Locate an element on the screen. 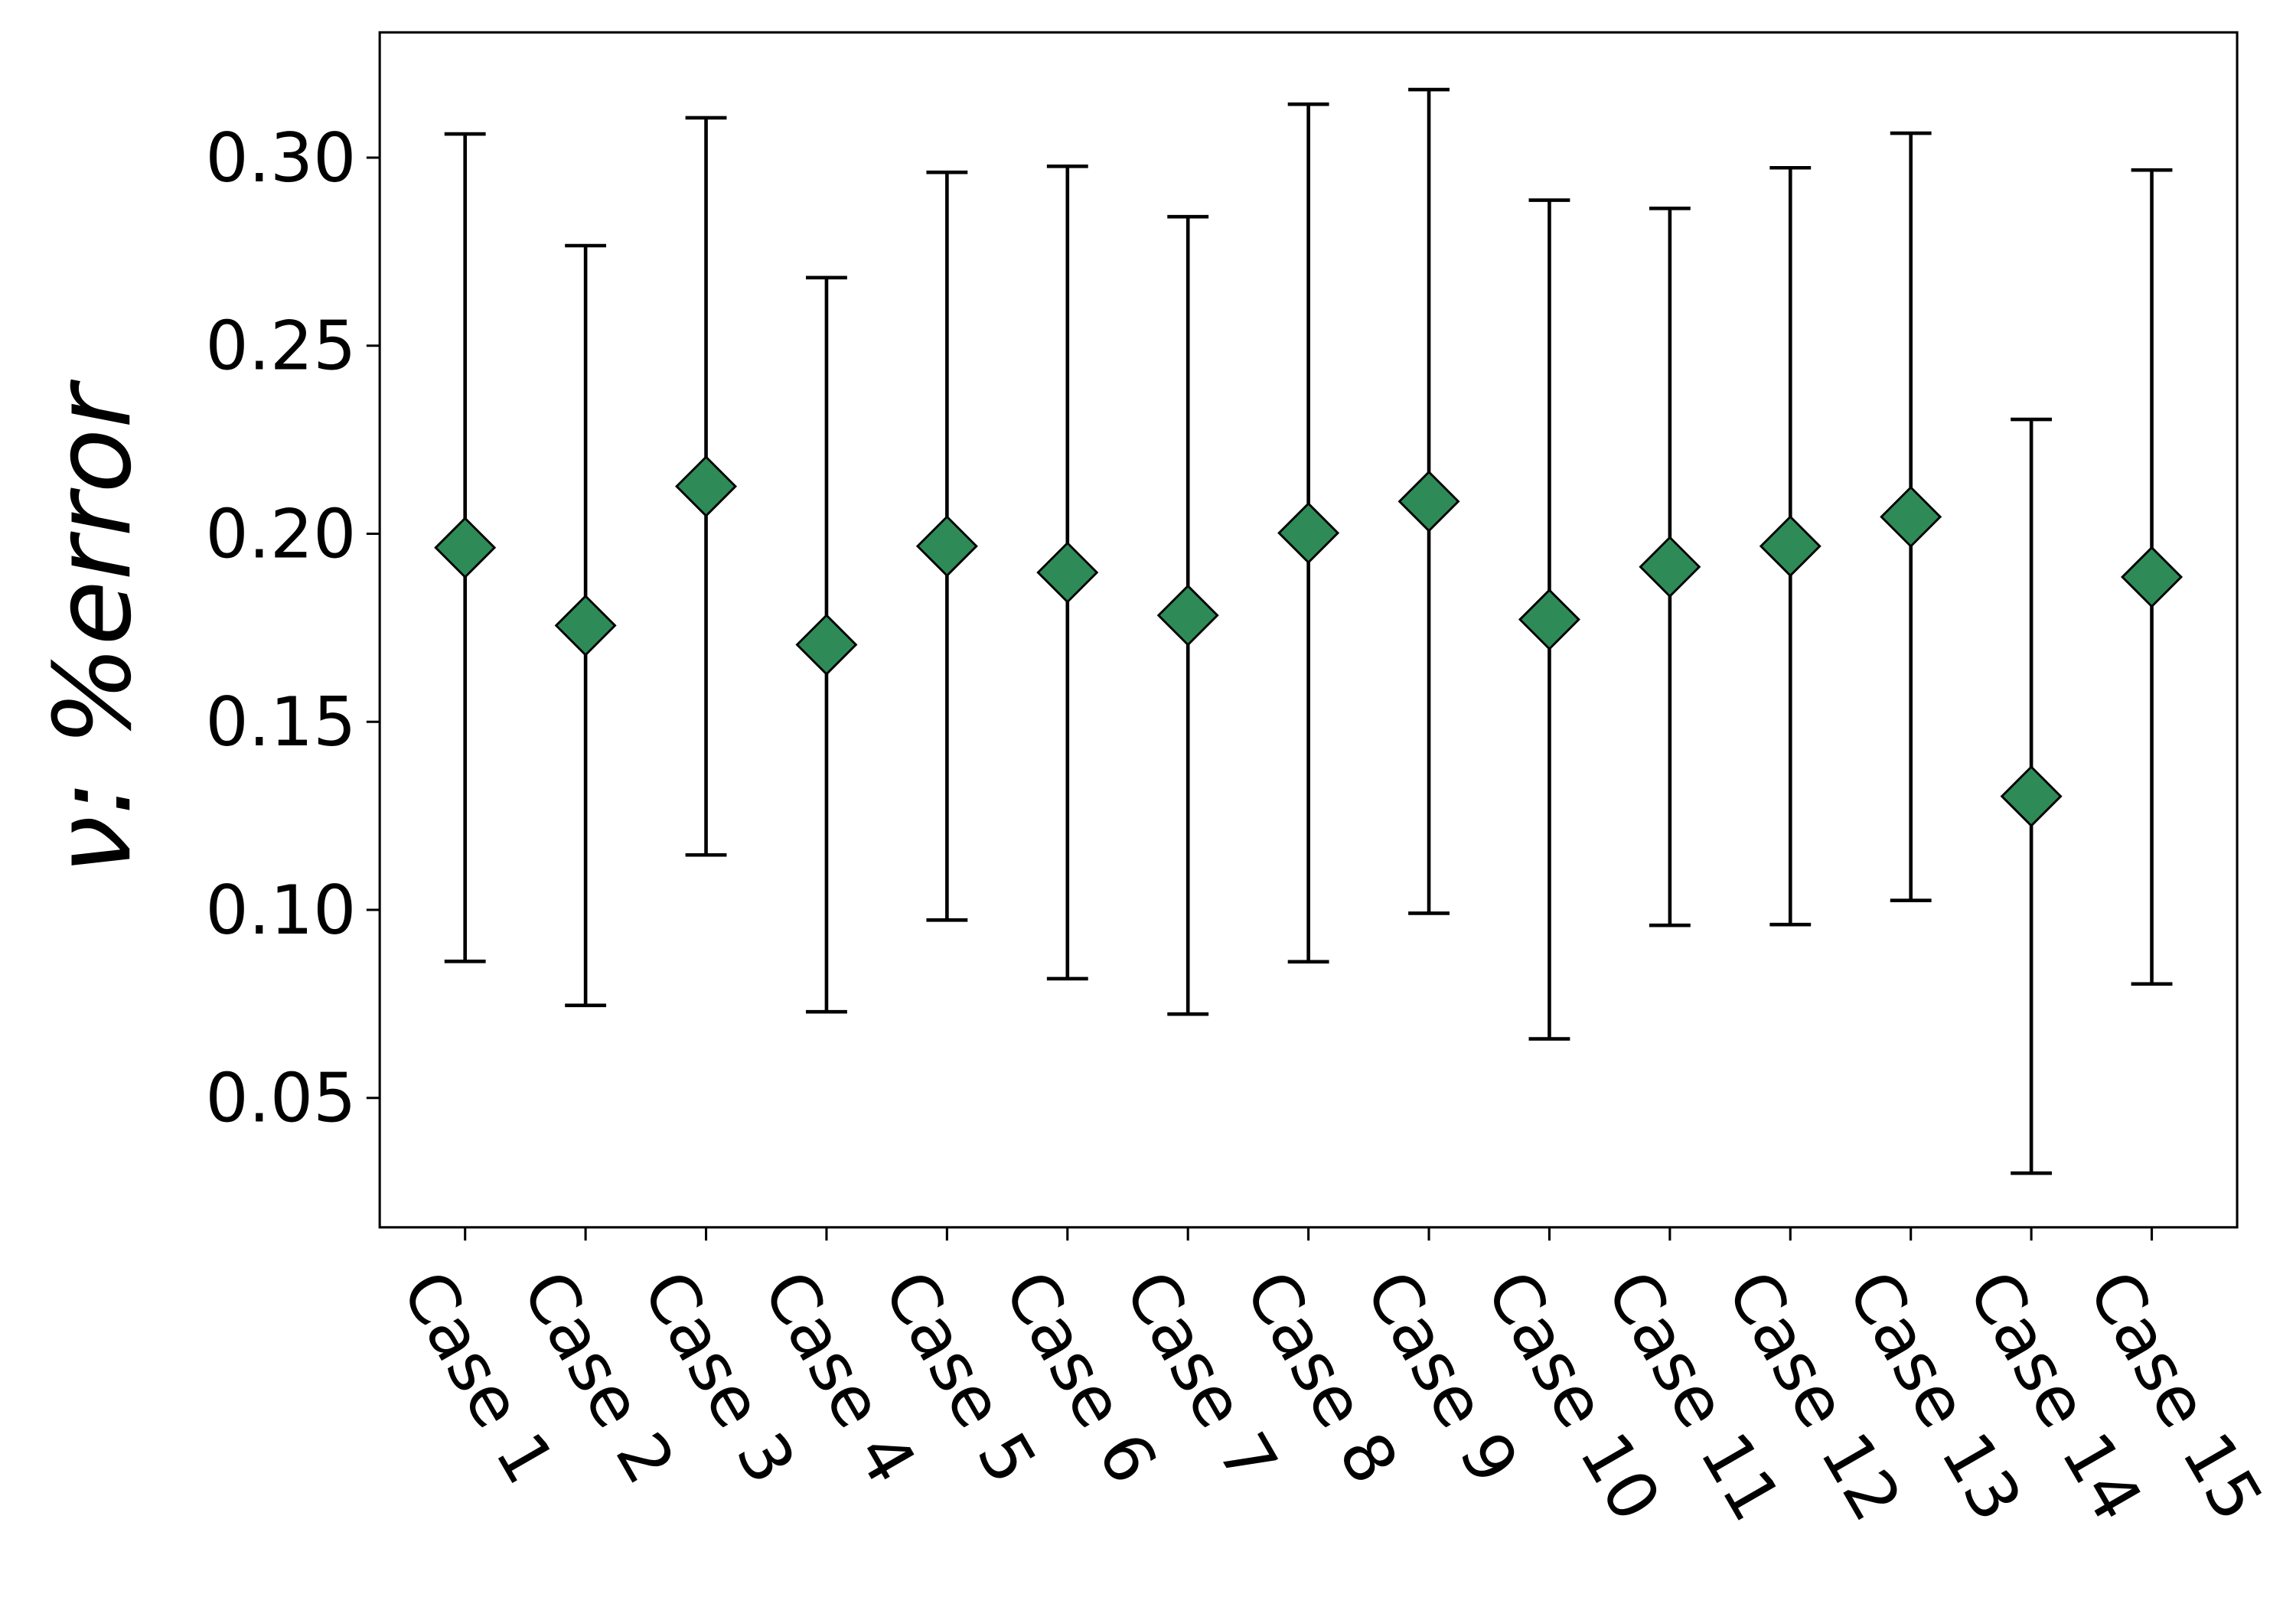 The width and height of the screenshot is (2296, 1607). y-tick-label: 0.10 is located at coordinates (280, 911).